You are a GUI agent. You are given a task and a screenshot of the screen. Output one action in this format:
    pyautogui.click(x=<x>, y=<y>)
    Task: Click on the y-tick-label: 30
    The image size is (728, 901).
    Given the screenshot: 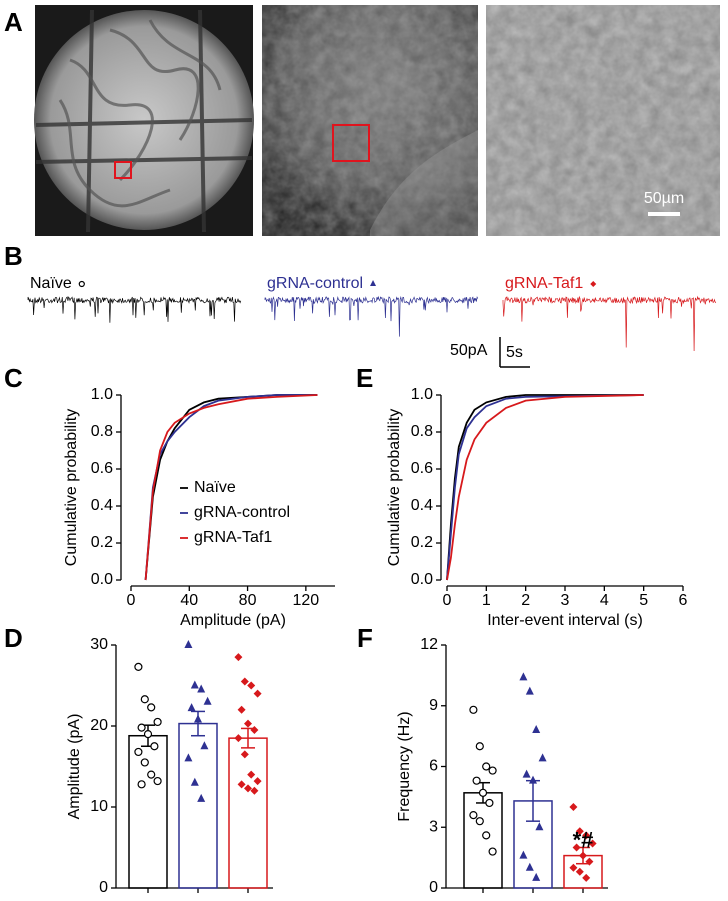 What is the action you would take?
    pyautogui.click(x=99, y=644)
    